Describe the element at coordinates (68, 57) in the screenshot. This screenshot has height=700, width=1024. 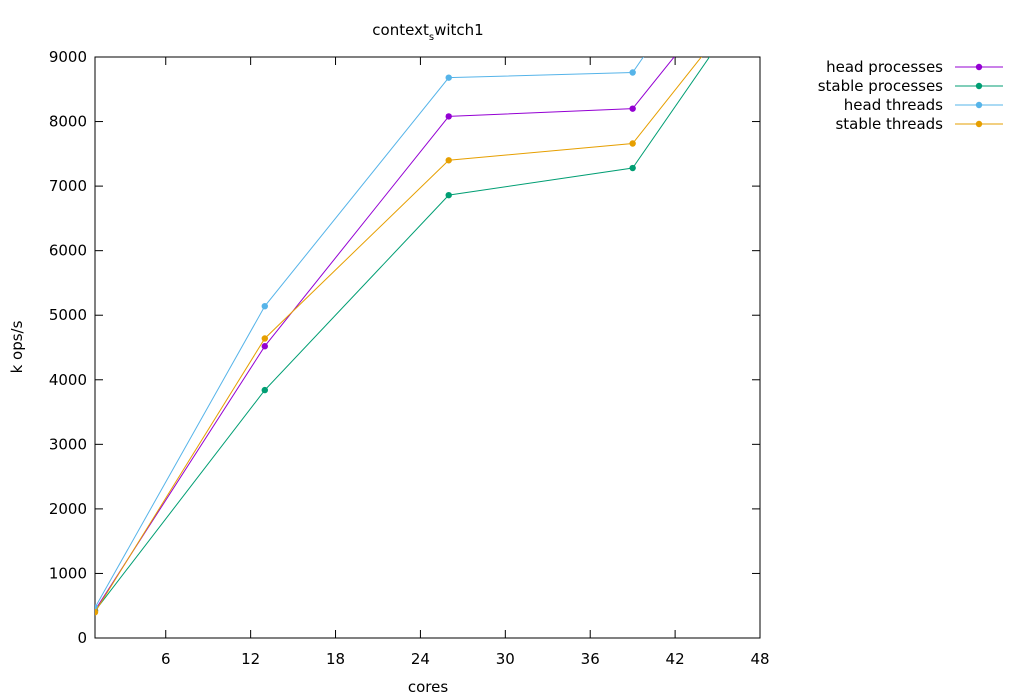
I see `y-tick-label: 9000` at that location.